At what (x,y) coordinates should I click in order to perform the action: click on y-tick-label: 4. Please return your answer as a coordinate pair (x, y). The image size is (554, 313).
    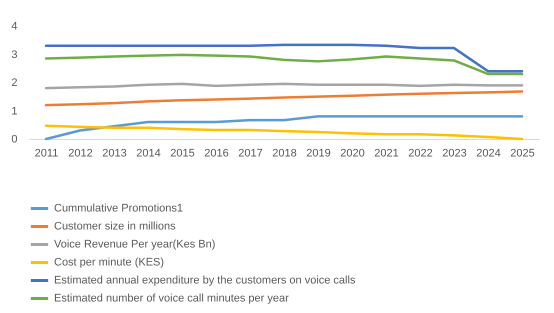
    Looking at the image, I should click on (14, 26).